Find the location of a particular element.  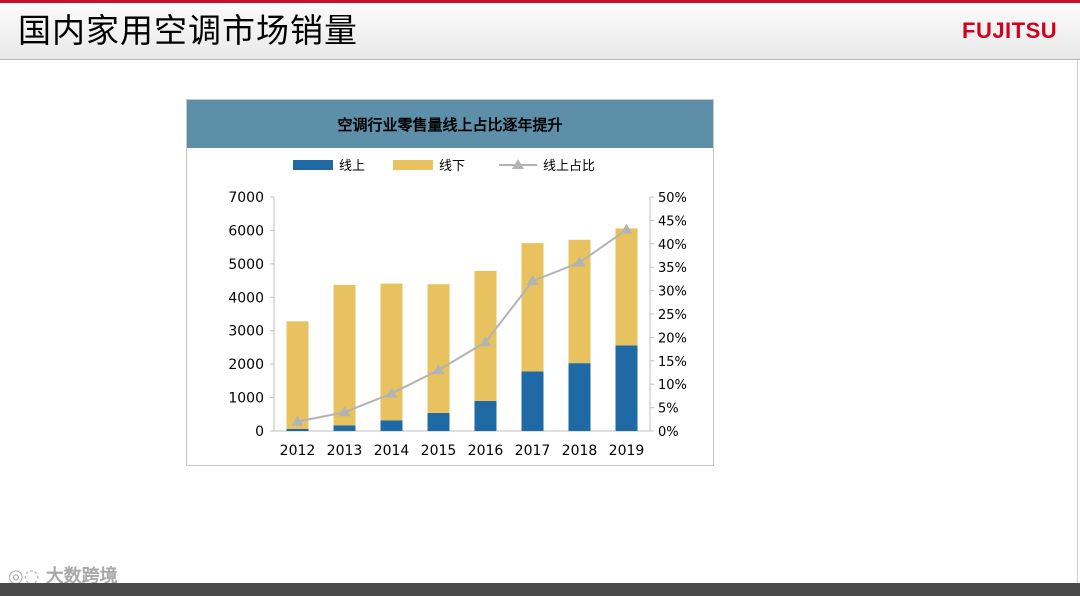

top-accent-rule is located at coordinates (540, 1).